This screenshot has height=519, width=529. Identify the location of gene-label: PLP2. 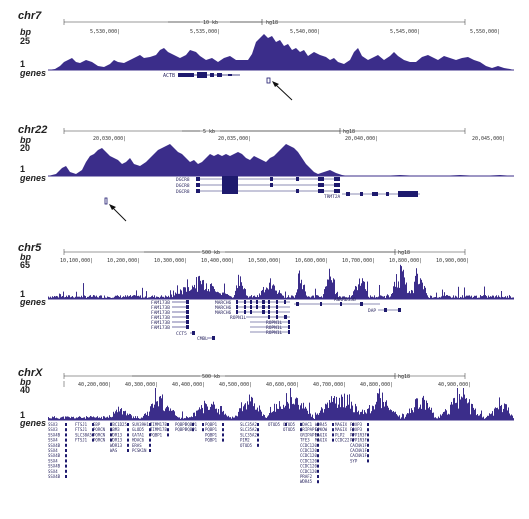
(340, 434).